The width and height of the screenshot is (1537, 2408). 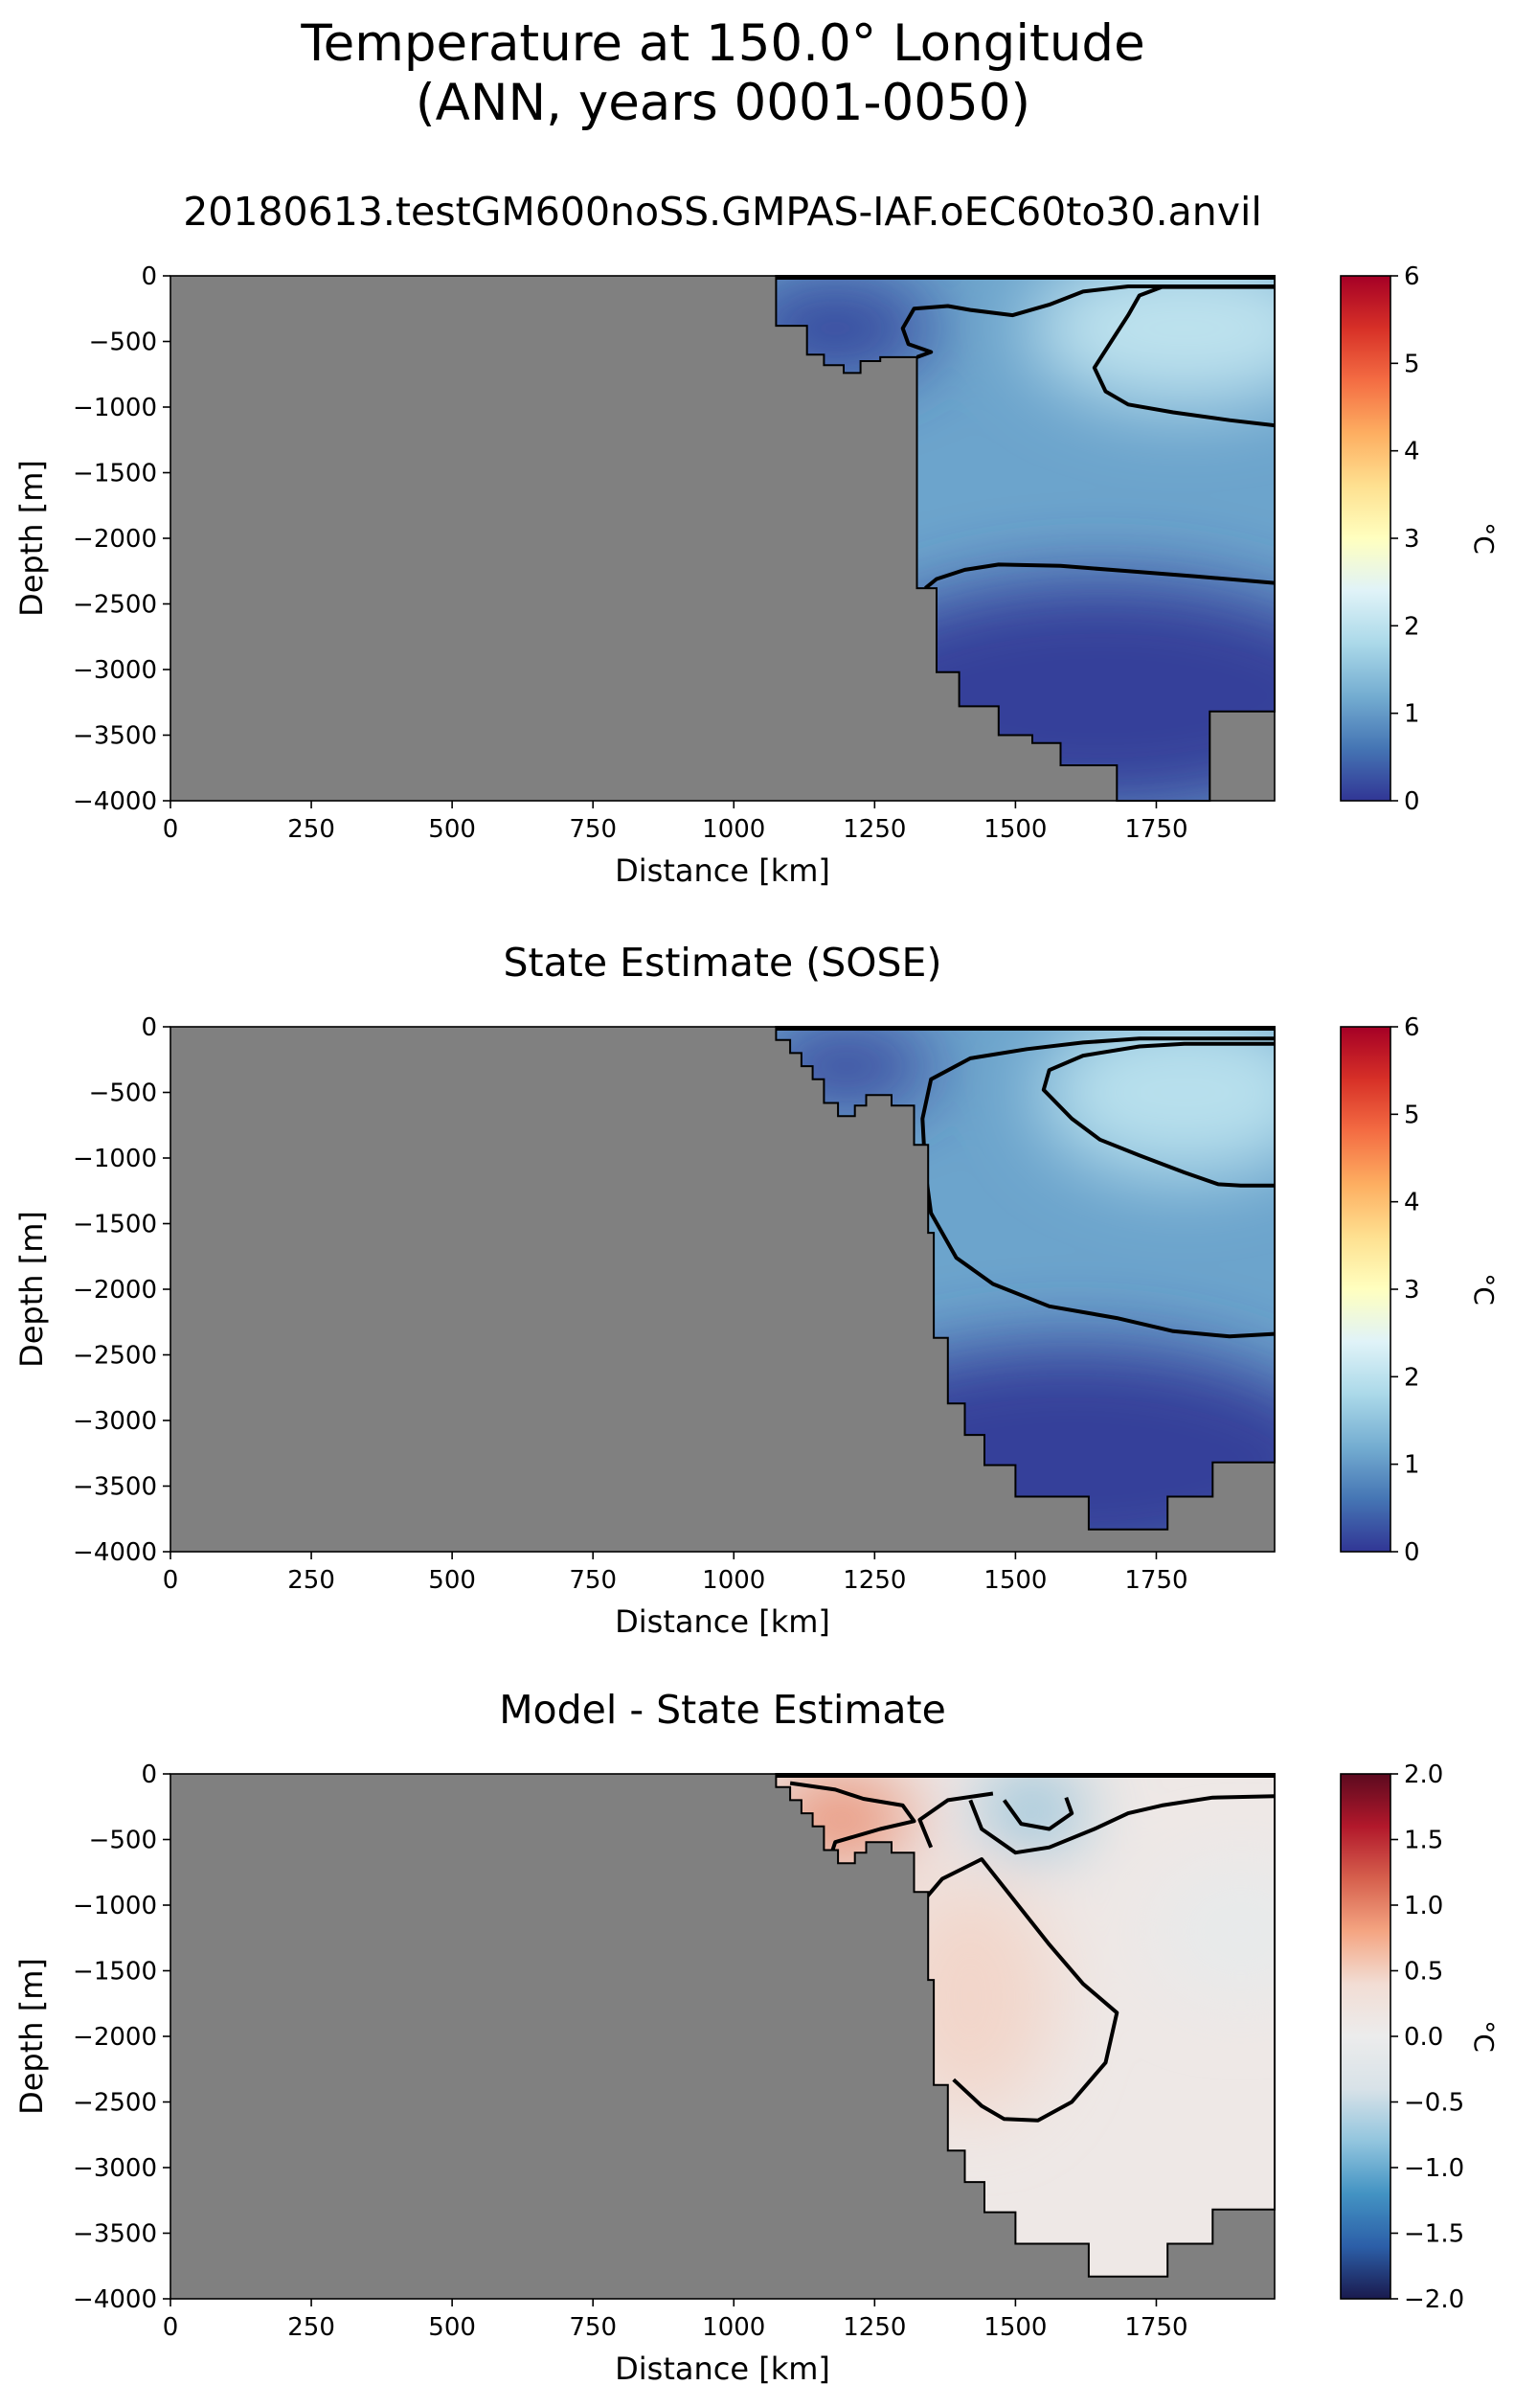 What do you see at coordinates (1025, 538) in the screenshot?
I see `temperature-field` at bounding box center [1025, 538].